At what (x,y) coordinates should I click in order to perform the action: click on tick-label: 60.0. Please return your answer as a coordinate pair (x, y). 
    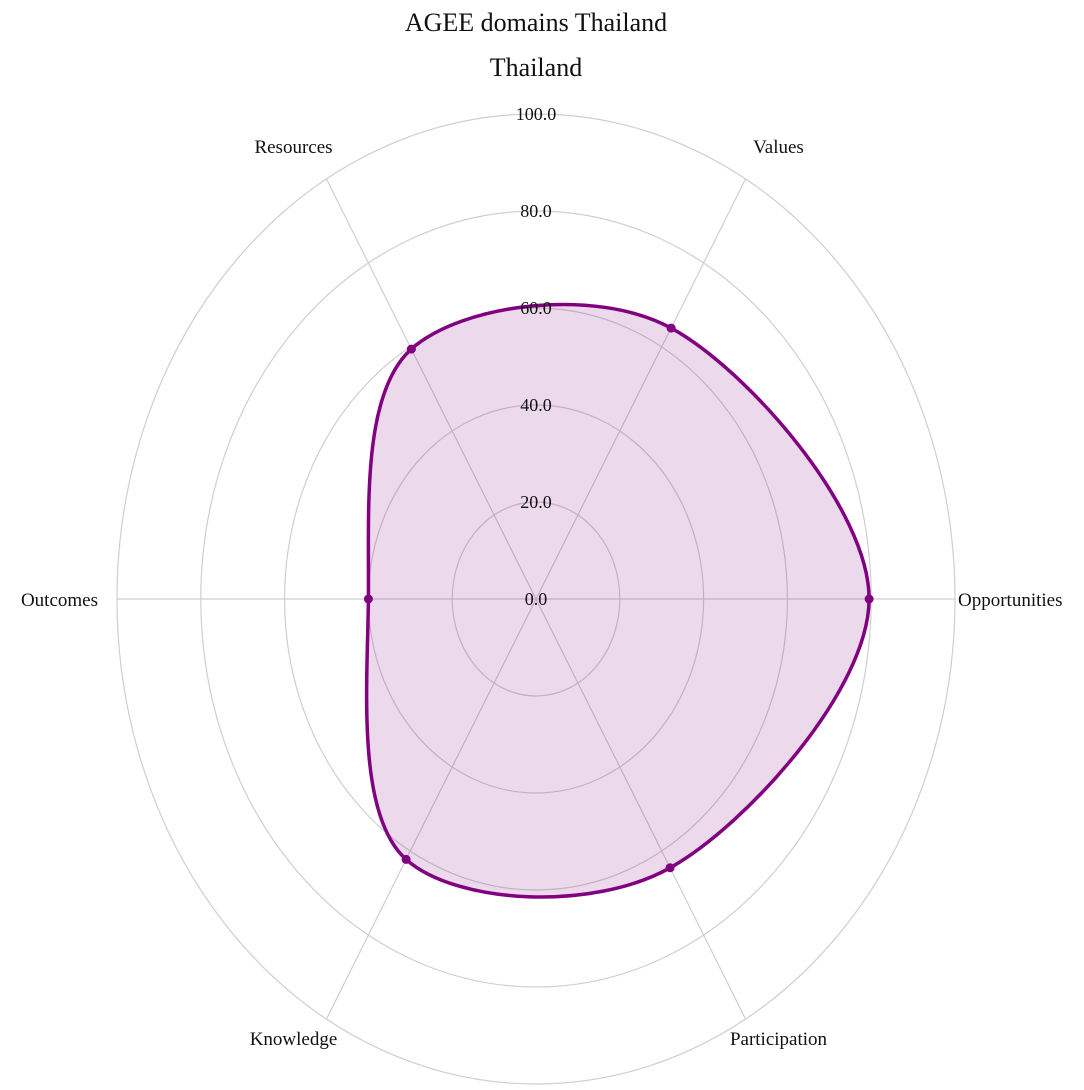
    Looking at the image, I should click on (536, 308).